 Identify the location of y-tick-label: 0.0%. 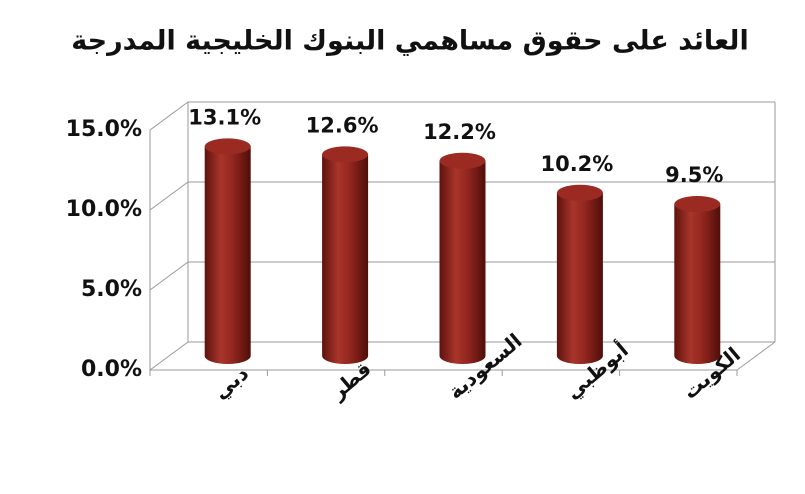
(111, 369).